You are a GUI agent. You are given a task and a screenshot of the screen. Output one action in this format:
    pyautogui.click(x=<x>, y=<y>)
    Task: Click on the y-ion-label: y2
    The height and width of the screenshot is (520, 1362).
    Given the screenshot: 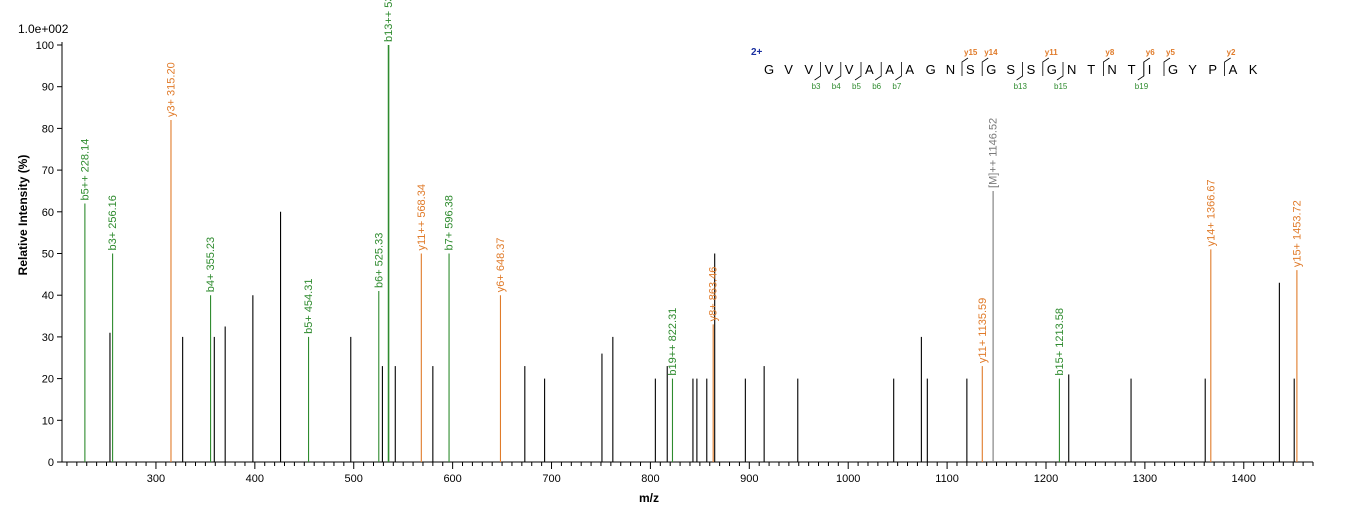 What is the action you would take?
    pyautogui.click(x=1231, y=52)
    